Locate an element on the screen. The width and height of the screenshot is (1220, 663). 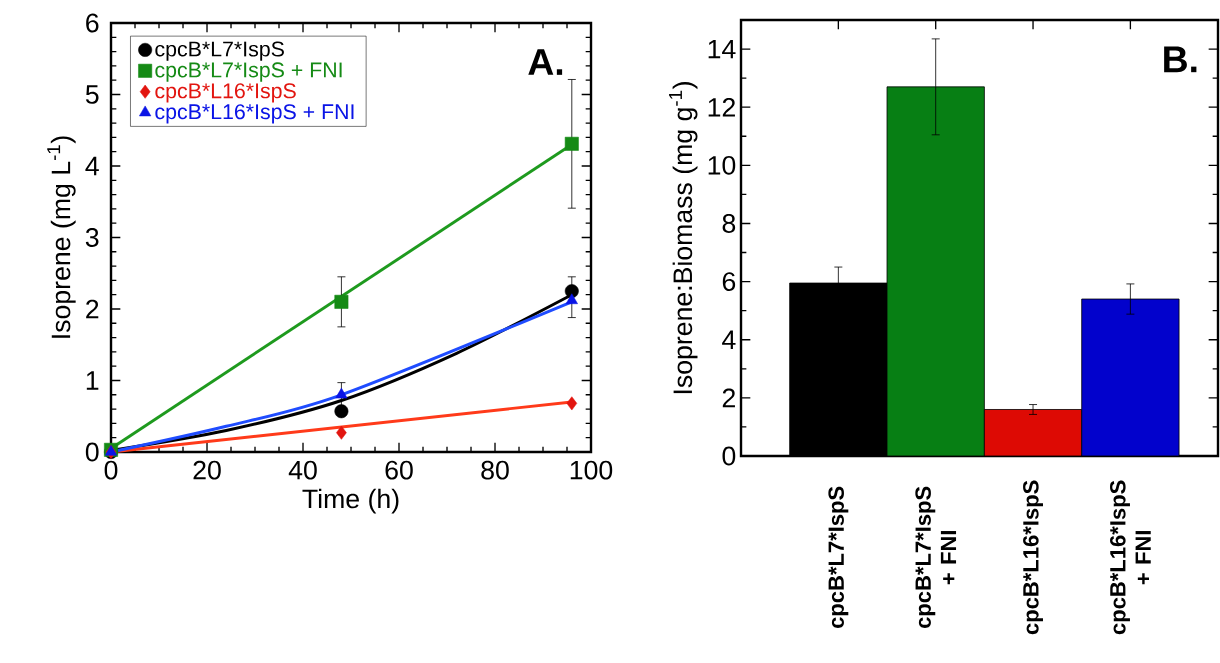
x-tick-label: 40 is located at coordinates (302, 470).